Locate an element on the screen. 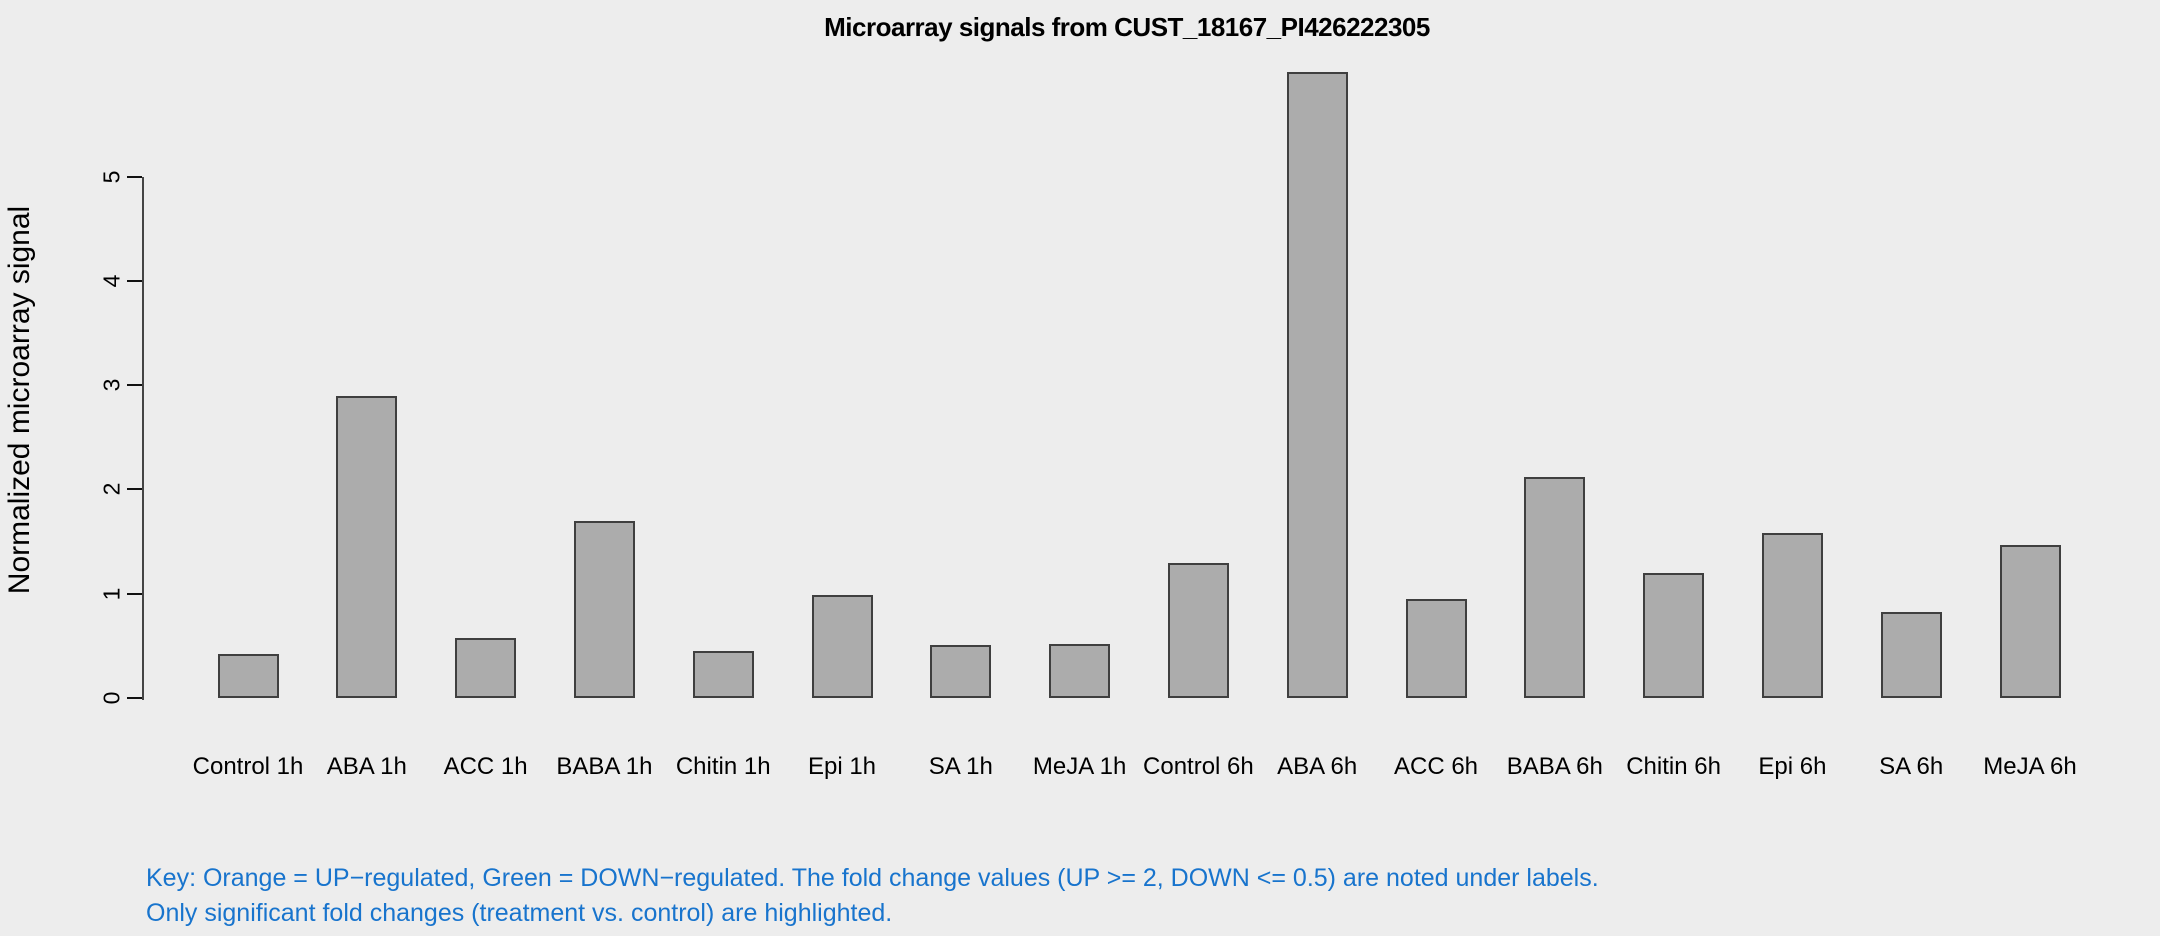 This screenshot has width=2160, height=936. x-axis-label-text: MeJA 6h is located at coordinates (2030, 766).